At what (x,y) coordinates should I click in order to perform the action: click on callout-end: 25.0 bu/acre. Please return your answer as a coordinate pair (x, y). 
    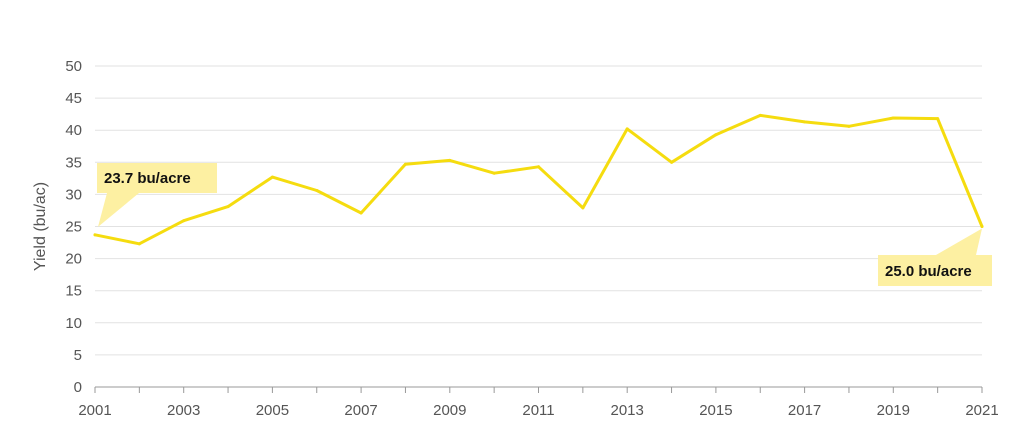
    Looking at the image, I should click on (935, 257).